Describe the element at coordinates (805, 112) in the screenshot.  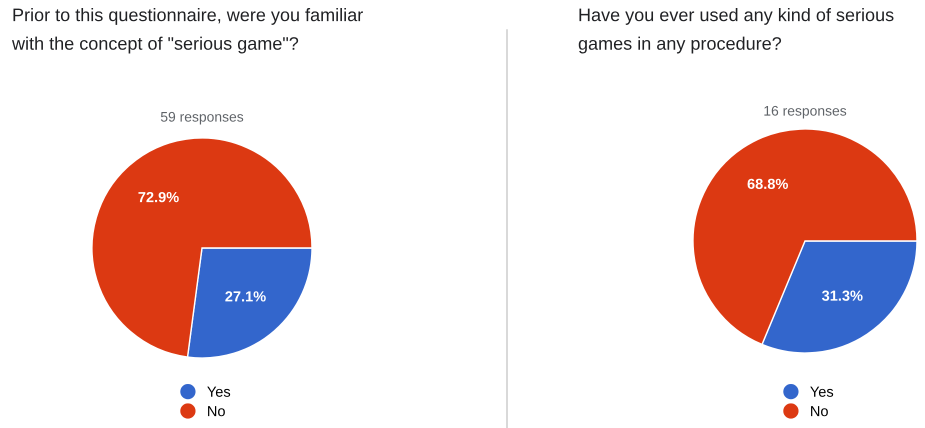
I see `chart-subtitle: 16 responses` at that location.